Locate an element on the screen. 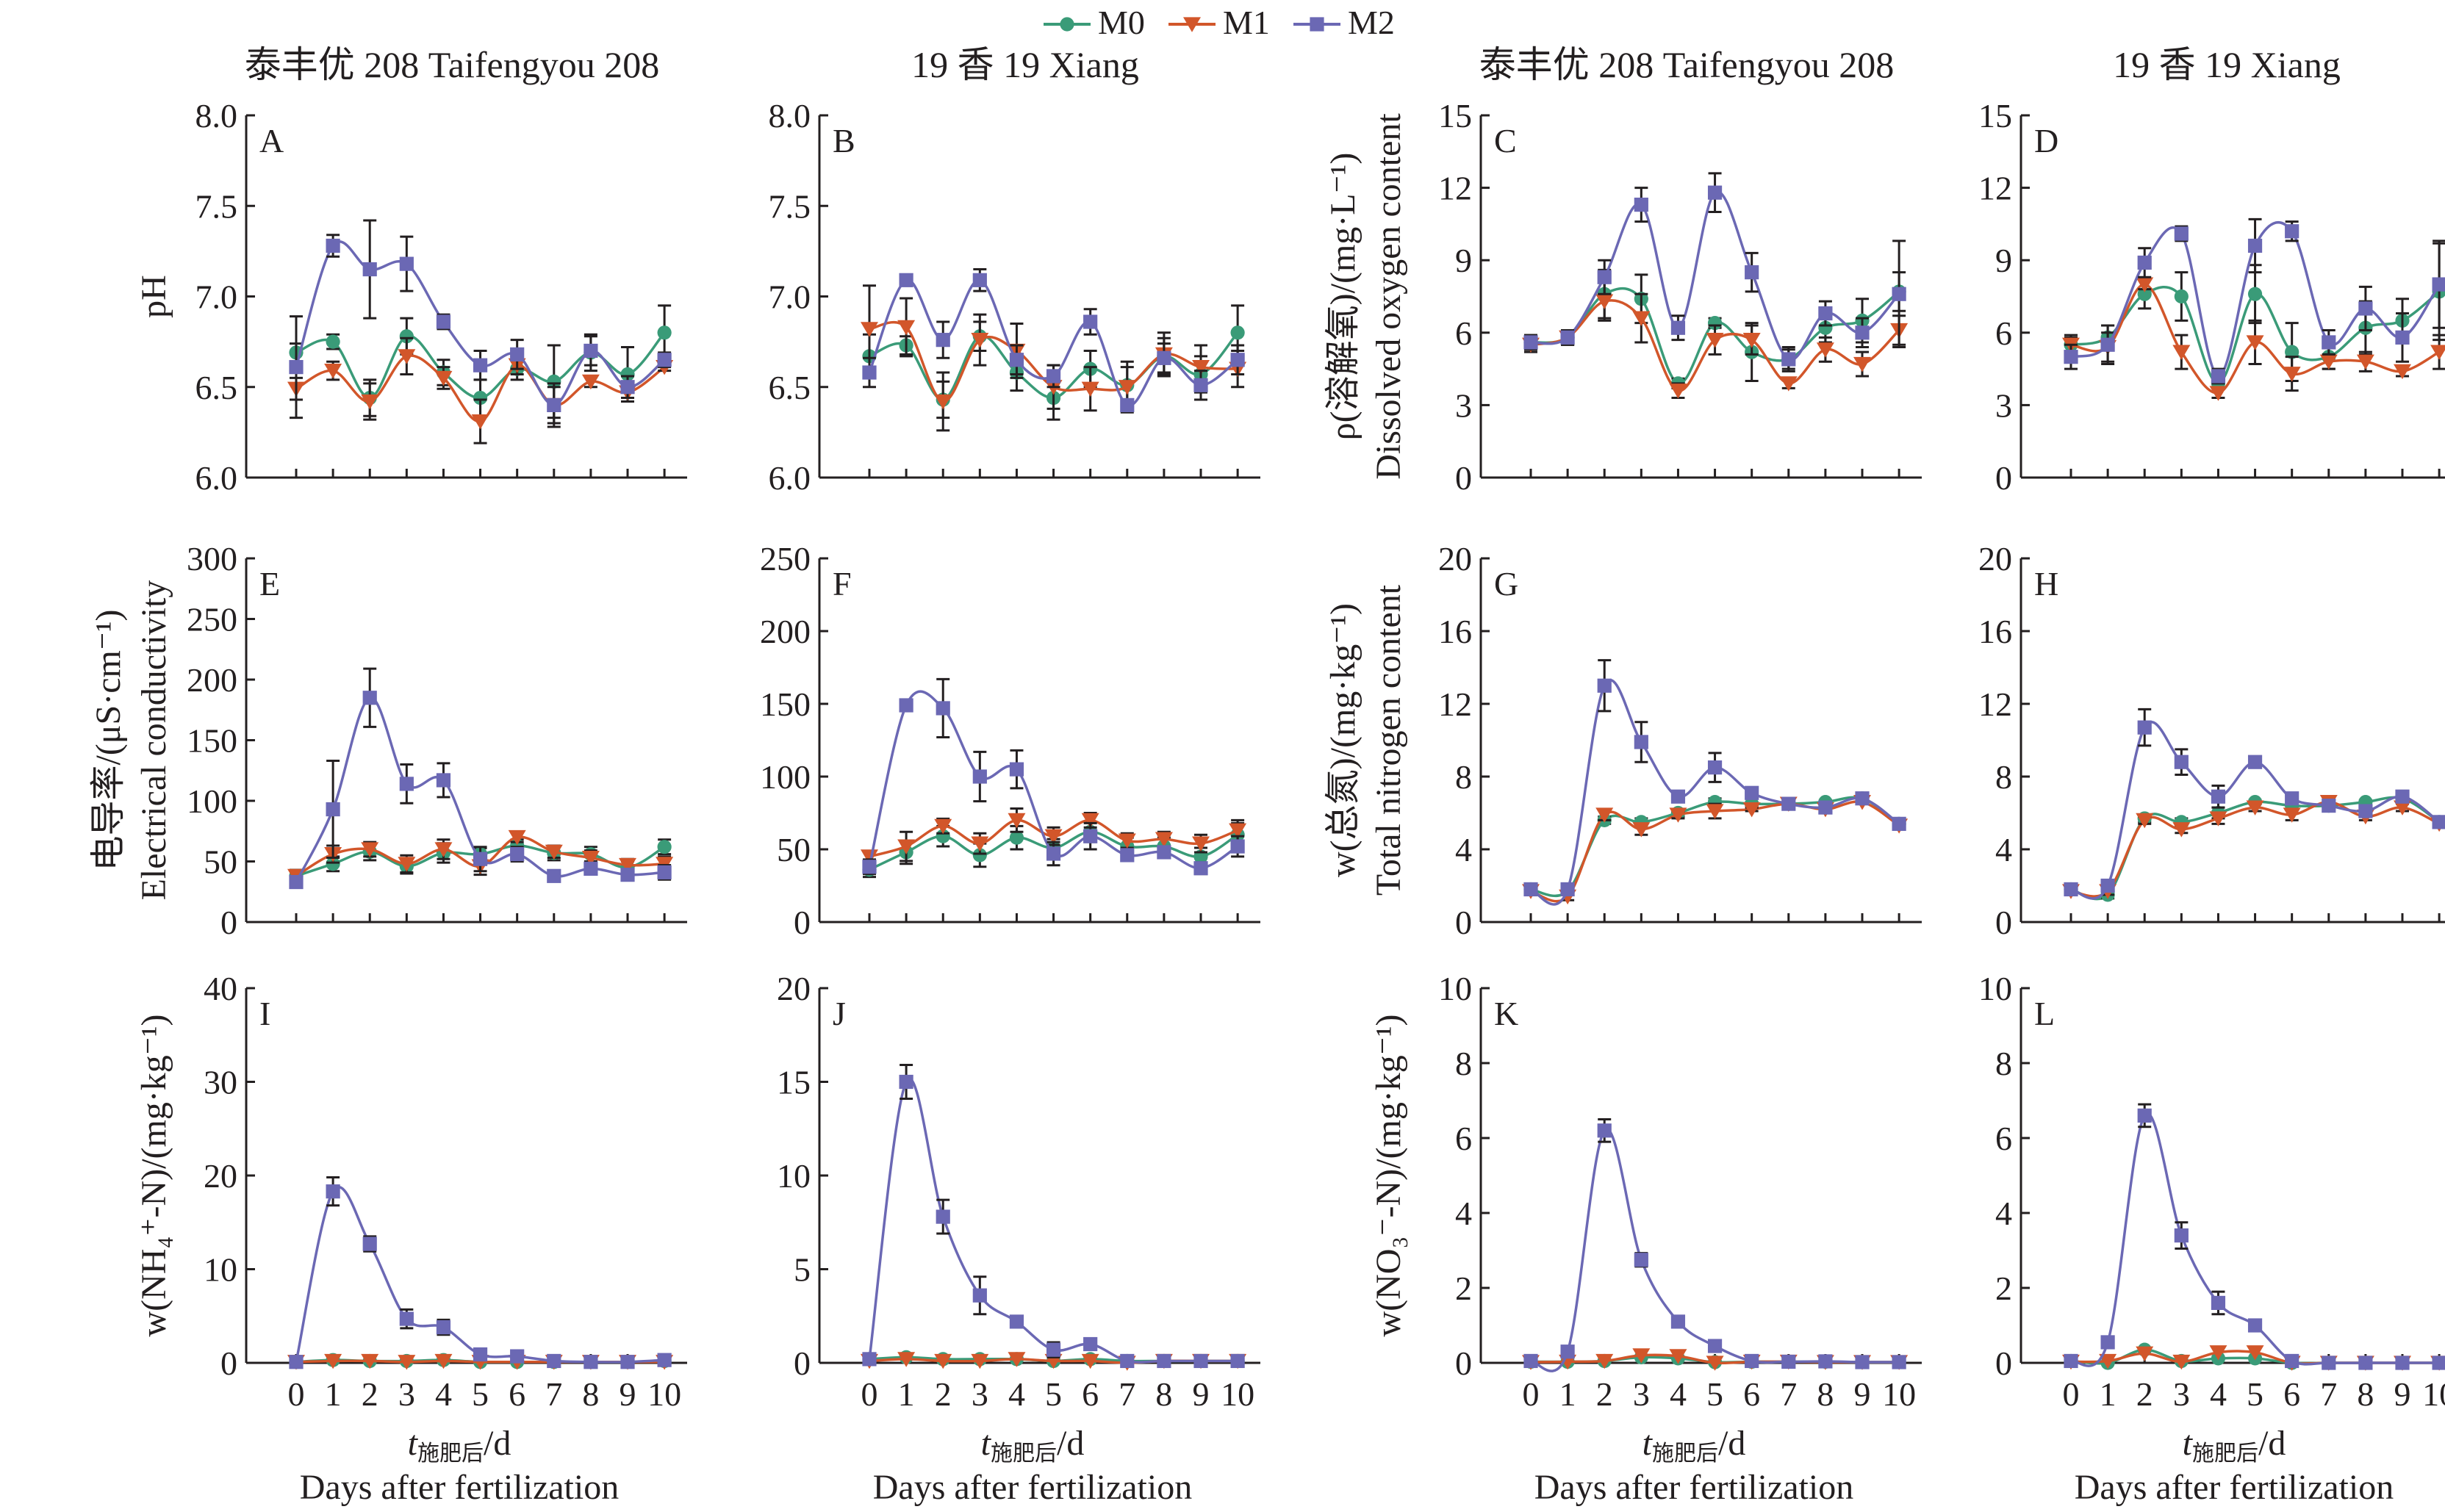  legend: M0 M1 M2 is located at coordinates (1219, 22).